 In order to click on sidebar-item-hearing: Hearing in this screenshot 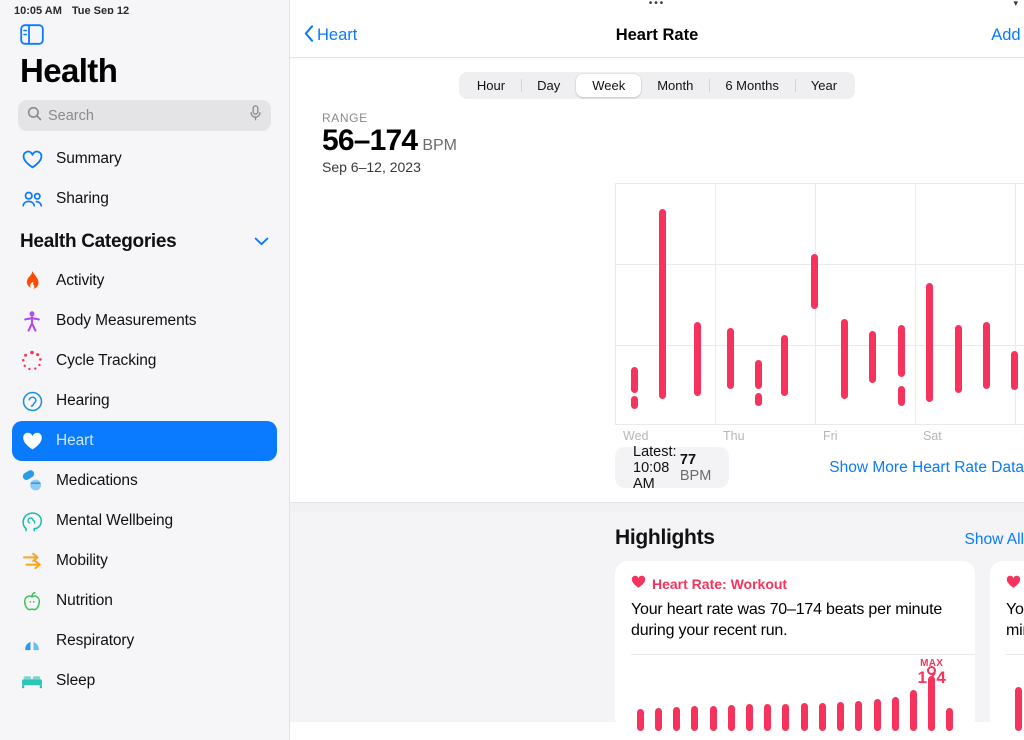, I will do `click(144, 401)`.